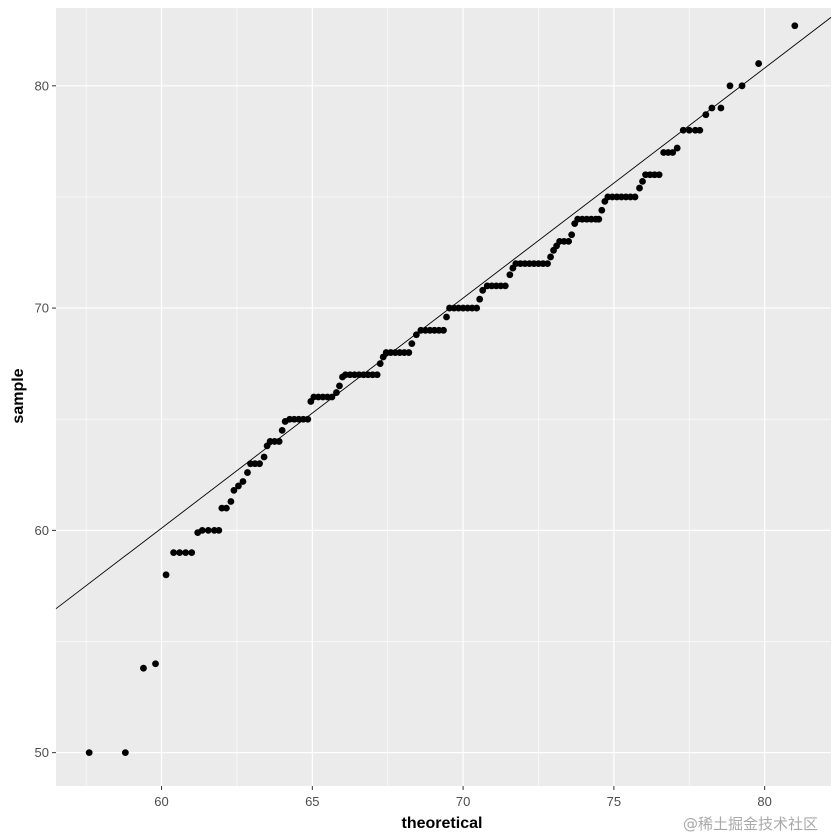 The width and height of the screenshot is (840, 840). Describe the element at coordinates (161, 801) in the screenshot. I see `x-tick-label: 60` at that location.